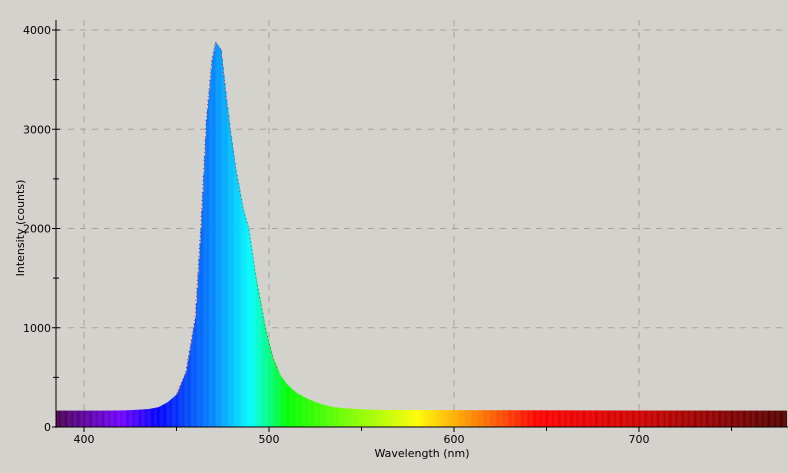 The height and width of the screenshot is (473, 788). Describe the element at coordinates (47, 427) in the screenshot. I see `y-tick-label: 0` at that location.